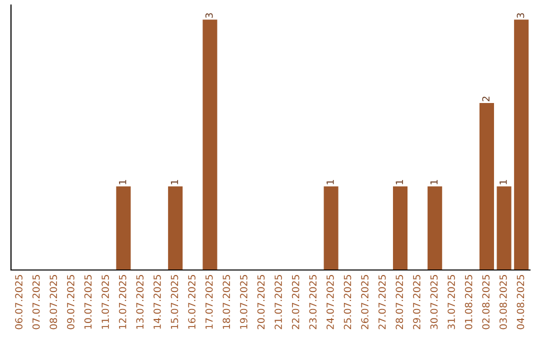 The width and height of the screenshot is (540, 340). Describe the element at coordinates (486, 302) in the screenshot. I see `x-tick-label: 02.08.2025` at that location.